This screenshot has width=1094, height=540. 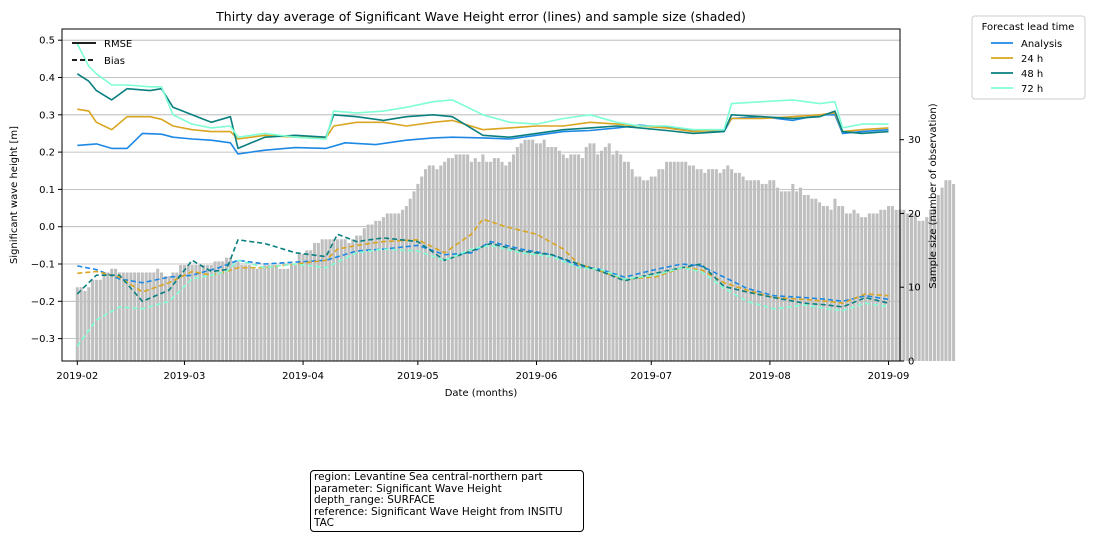 What do you see at coordinates (910, 251) in the screenshot?
I see `y-axis-right: 0 10 20 30` at bounding box center [910, 251].